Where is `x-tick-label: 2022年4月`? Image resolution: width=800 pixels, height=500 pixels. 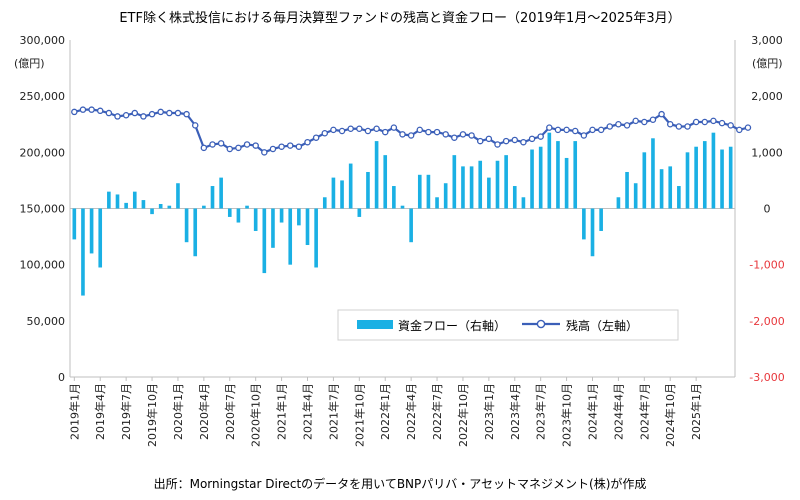
x-tick-label: 2022年4月 is located at coordinates (411, 411).